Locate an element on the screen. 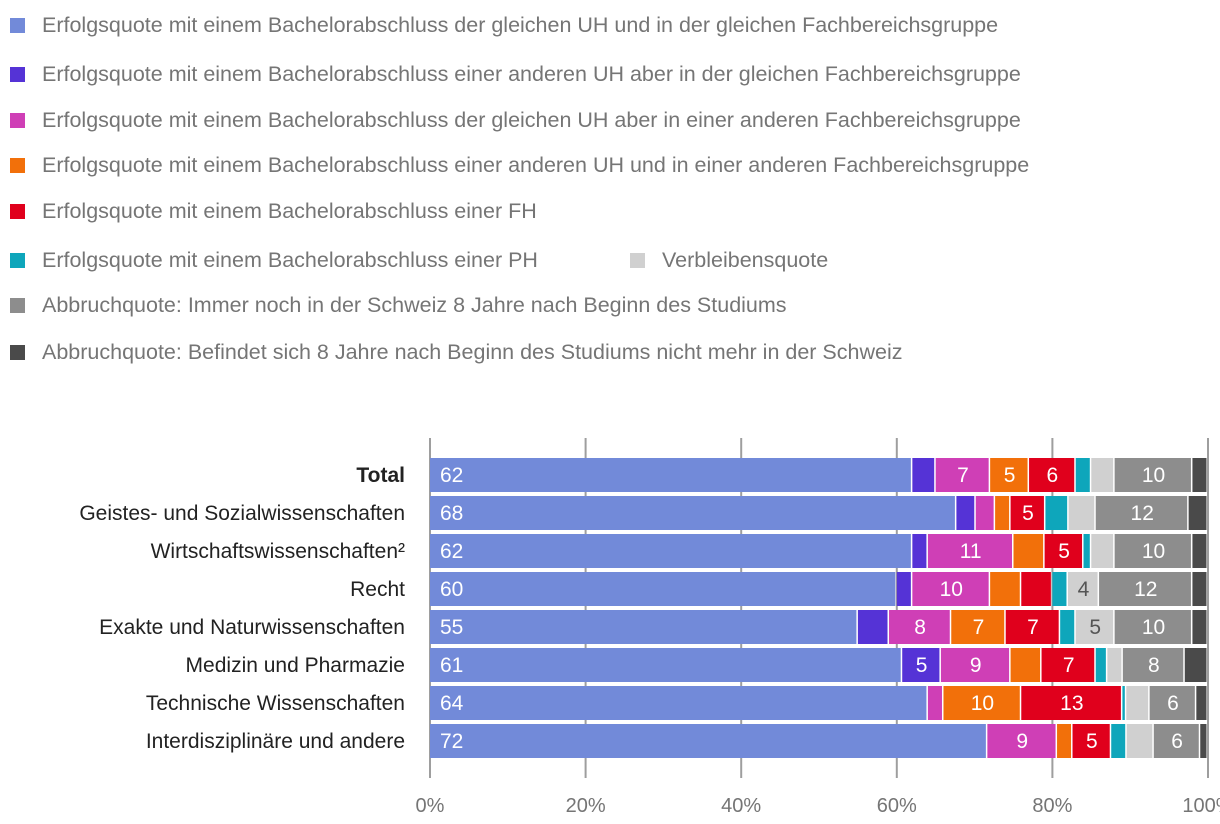  category-label: Exakte und Naturwissenschaften is located at coordinates (252, 627).